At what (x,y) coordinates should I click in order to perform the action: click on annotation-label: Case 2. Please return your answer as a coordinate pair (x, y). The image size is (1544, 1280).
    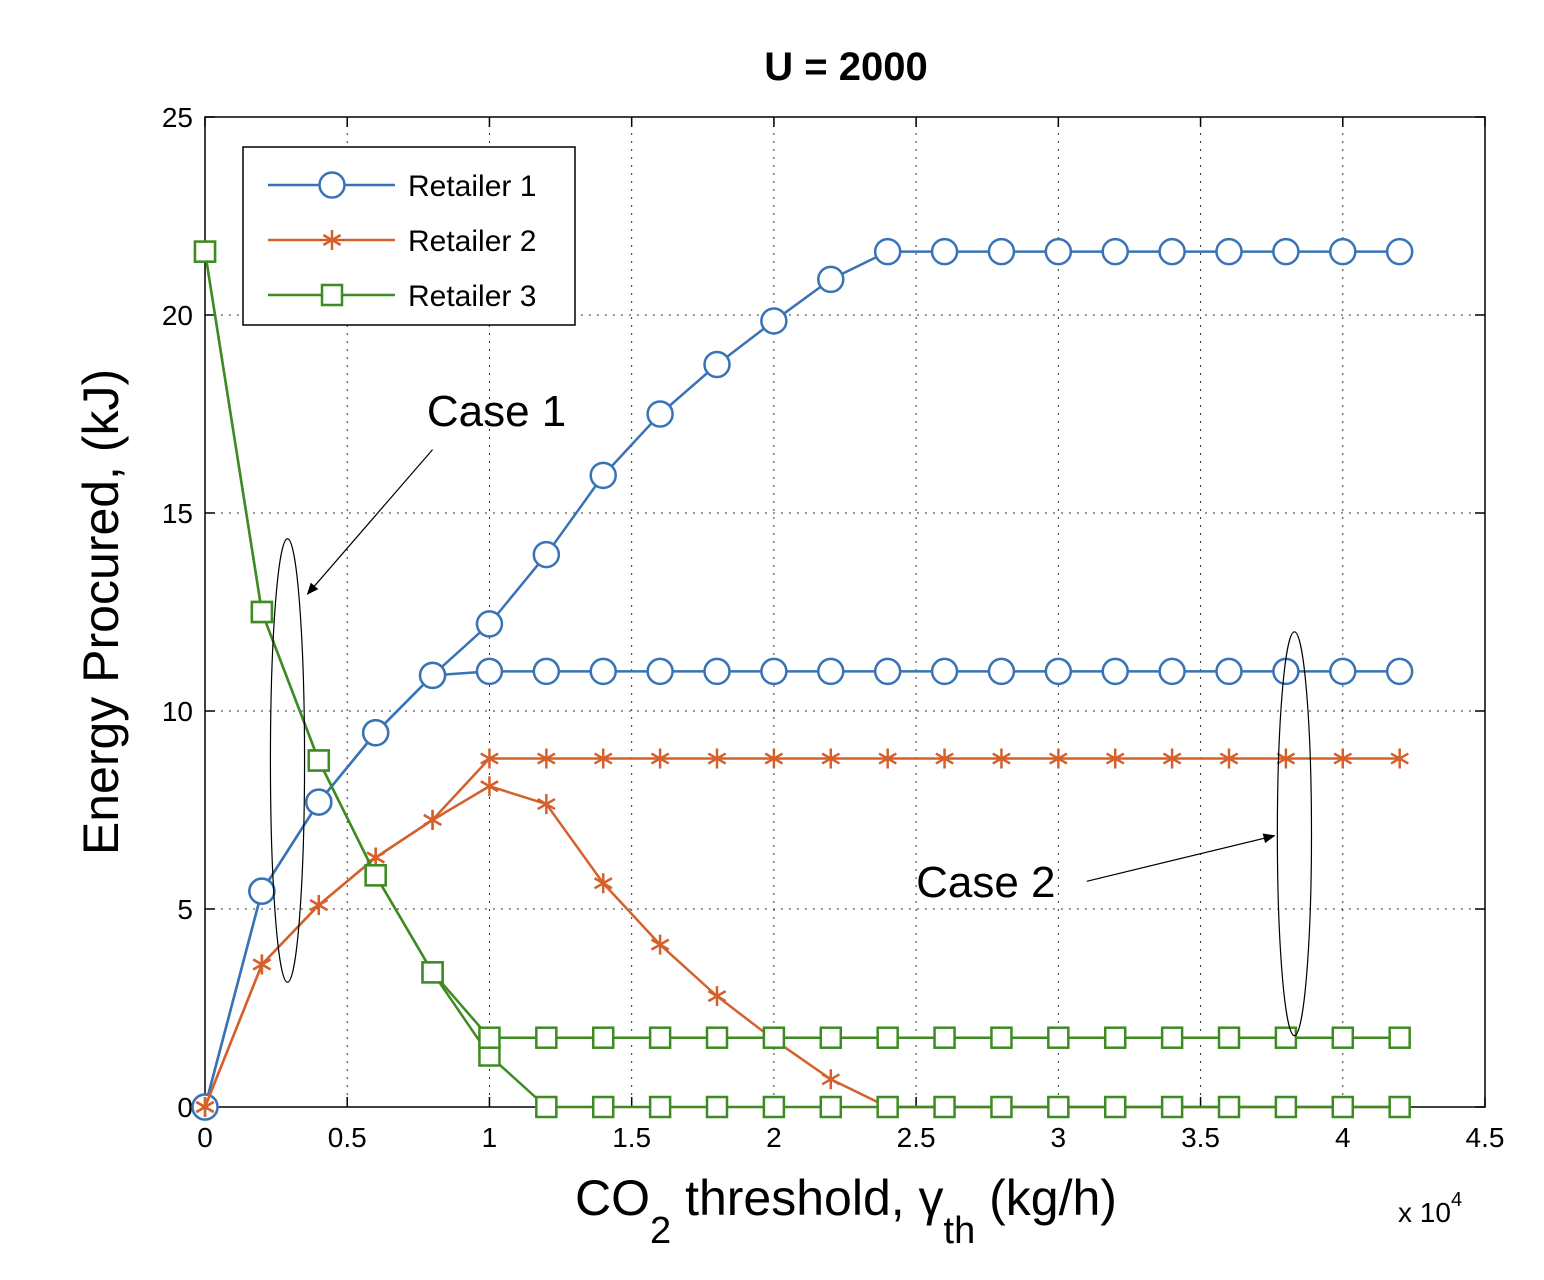
    Looking at the image, I should click on (985, 882).